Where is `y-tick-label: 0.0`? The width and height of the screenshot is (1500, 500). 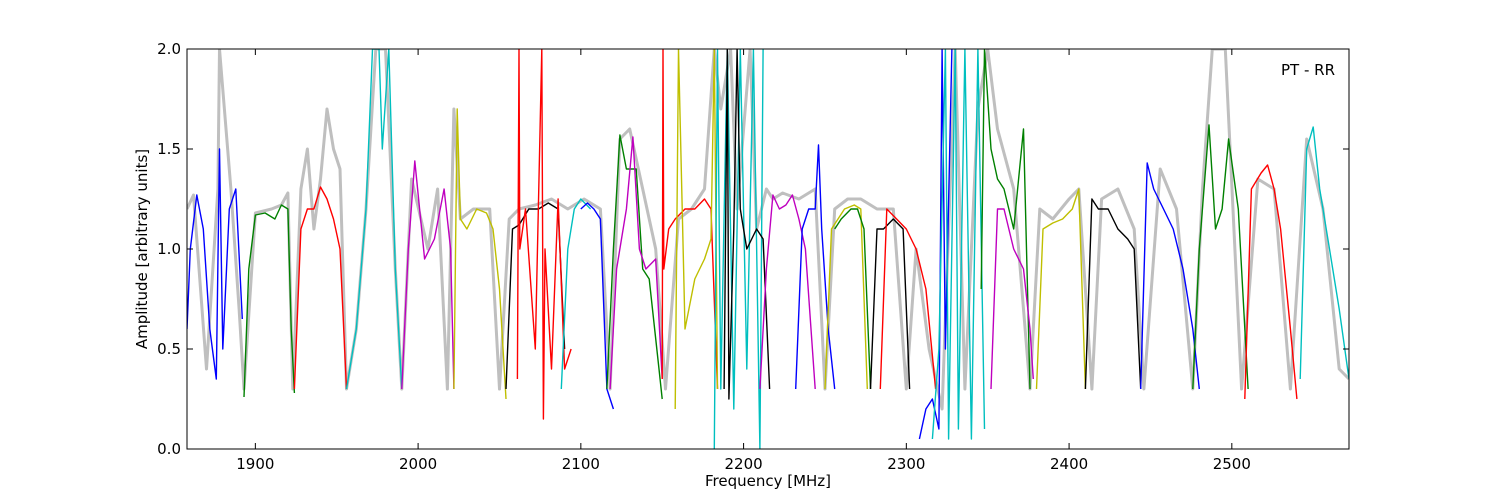 y-tick-label: 0.0 is located at coordinates (169, 449).